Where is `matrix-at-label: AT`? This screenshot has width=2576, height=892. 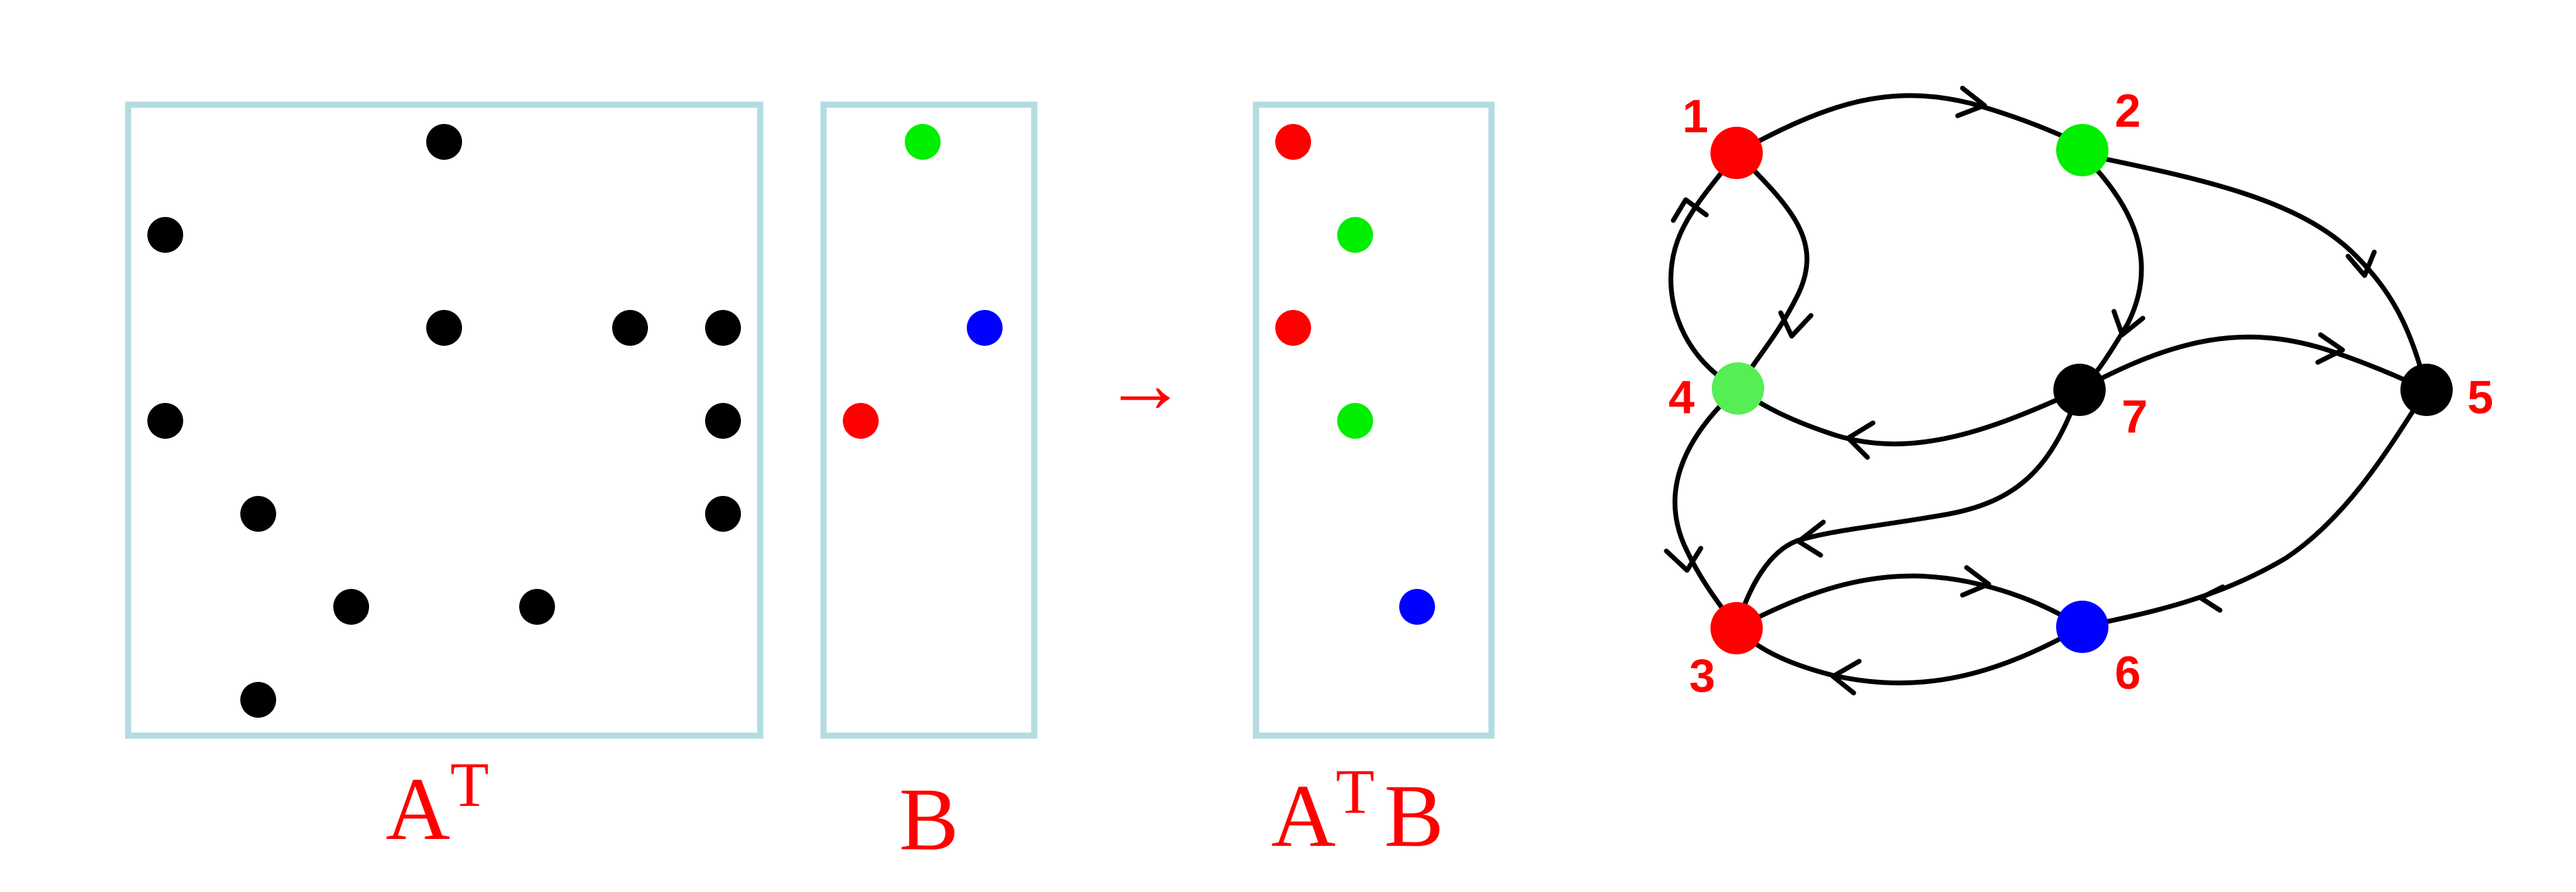 matrix-at-label: AT is located at coordinates (437, 804).